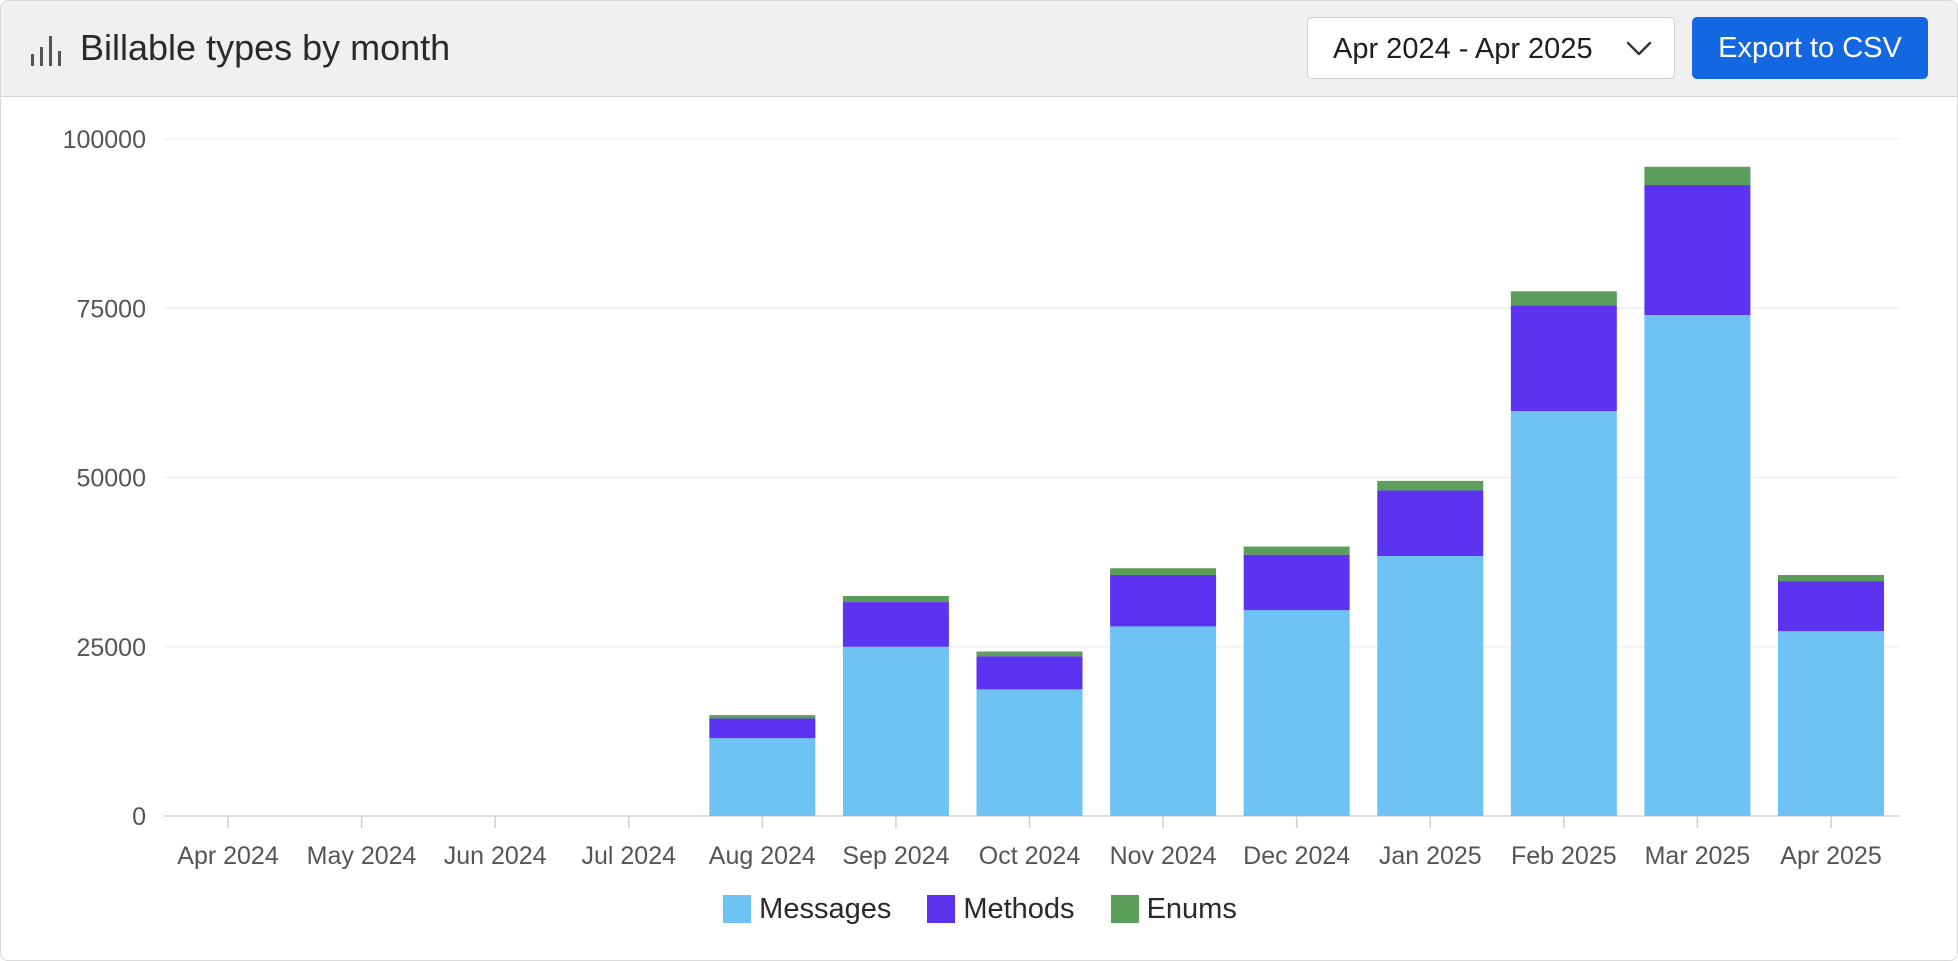  Describe the element at coordinates (265, 47) in the screenshot. I see `chart-title: Billable types by month` at that location.